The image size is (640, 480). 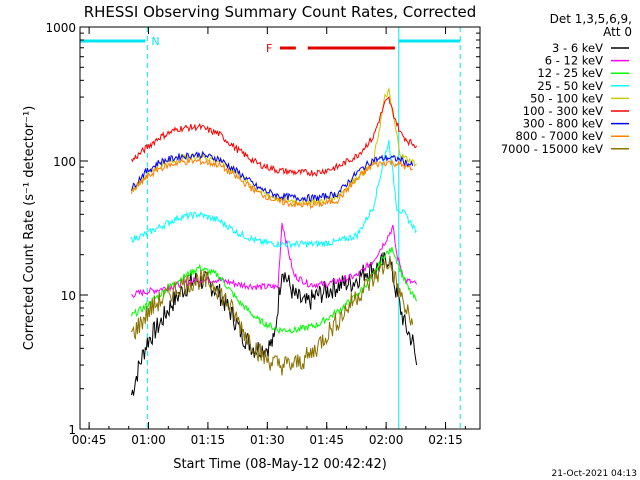 I want to click on y-tick-label-1: 10, so click(x=68, y=296).